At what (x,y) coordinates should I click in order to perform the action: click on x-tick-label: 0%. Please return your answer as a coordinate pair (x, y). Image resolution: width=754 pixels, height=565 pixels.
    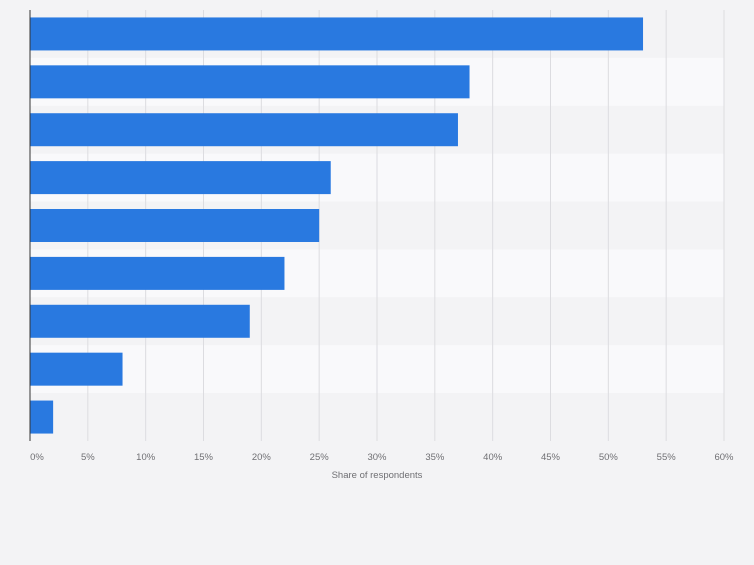
    Looking at the image, I should click on (37, 457).